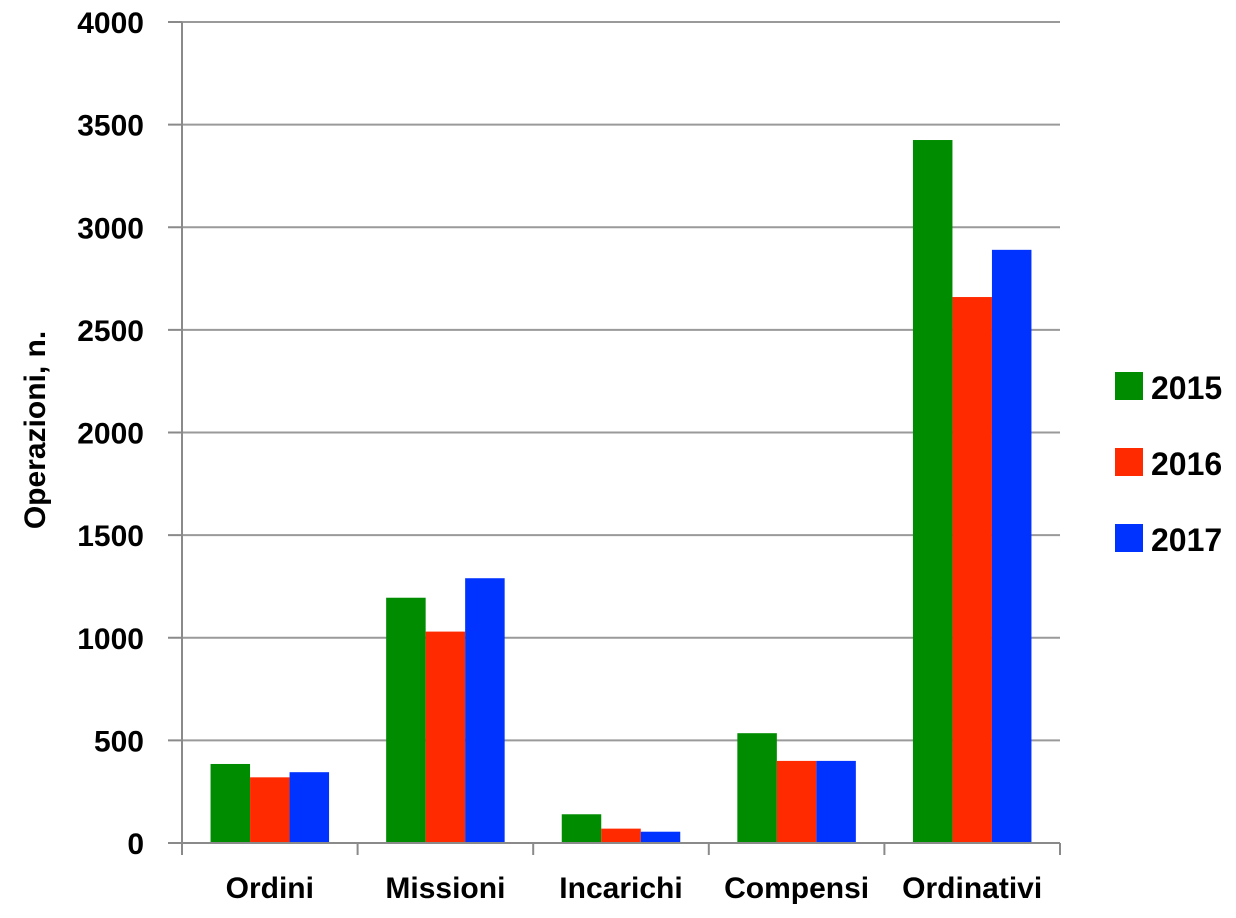 The width and height of the screenshot is (1236, 918). Describe the element at coordinates (757, 788) in the screenshot. I see `bar-compensi-2015` at that location.